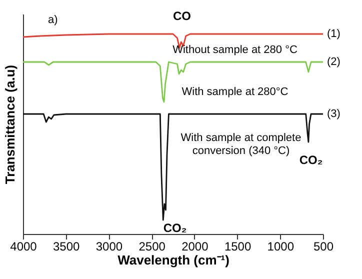 This screenshot has height=279, width=362. I want to click on annotation: Without sample at 280 °C, so click(235, 50).